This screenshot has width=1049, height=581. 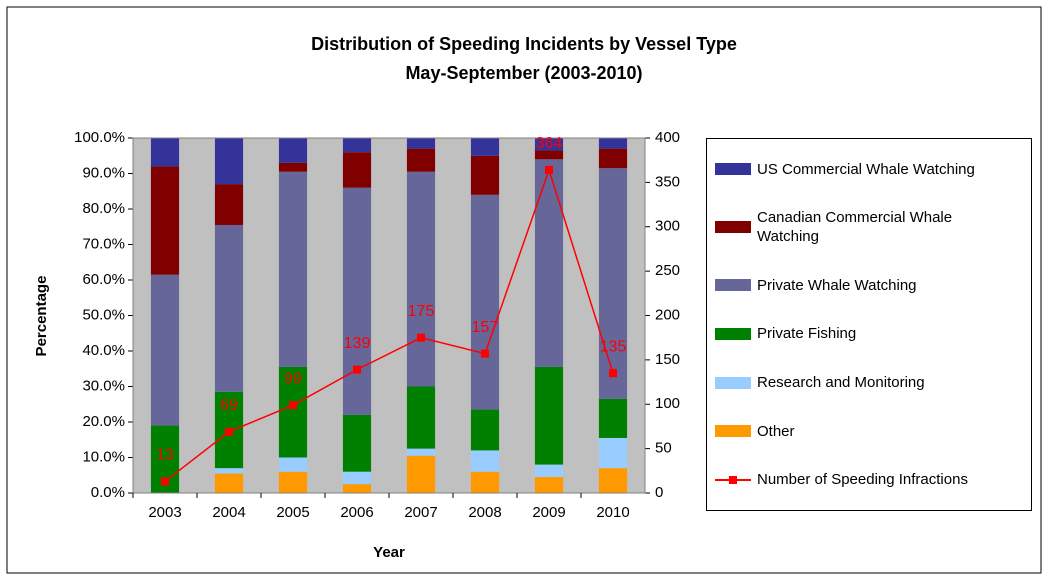 What do you see at coordinates (356, 512) in the screenshot?
I see `x-tick-label: 2006` at bounding box center [356, 512].